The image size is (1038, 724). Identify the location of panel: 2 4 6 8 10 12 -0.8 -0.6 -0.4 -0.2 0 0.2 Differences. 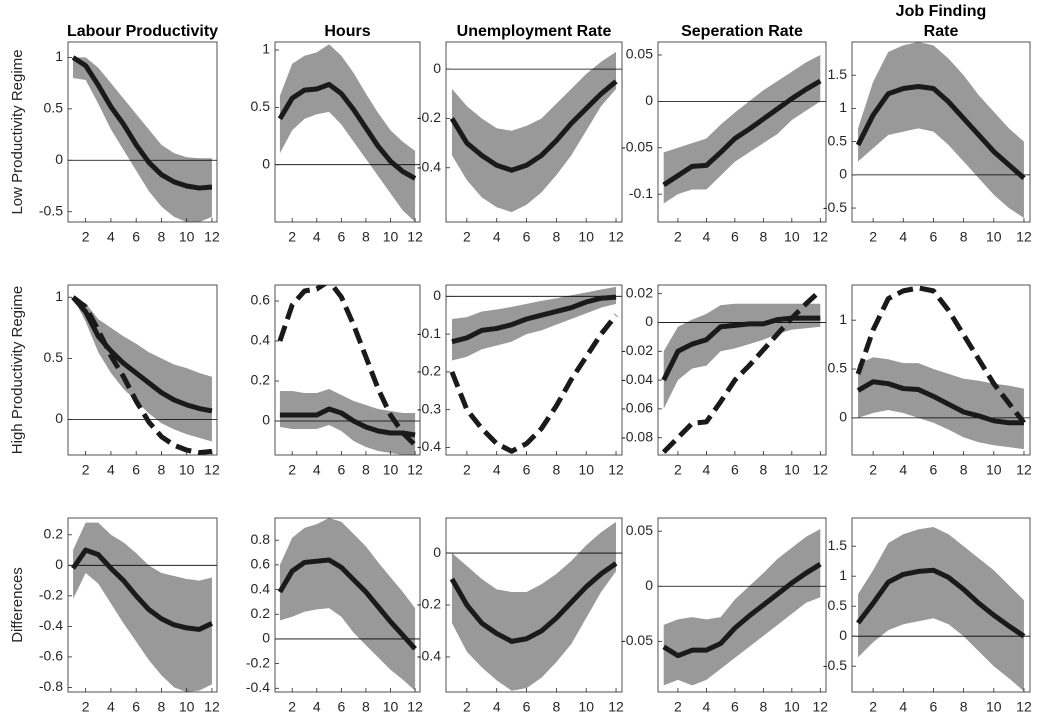
(114, 616).